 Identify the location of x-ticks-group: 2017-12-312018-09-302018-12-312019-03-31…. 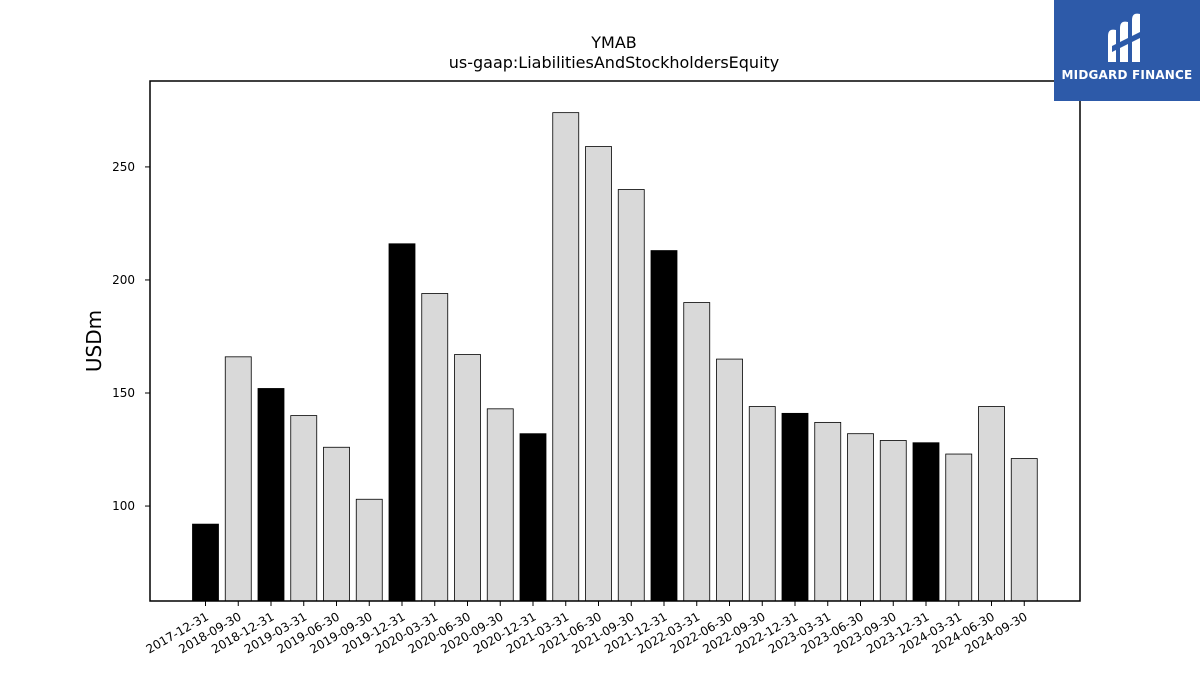
(587, 628).